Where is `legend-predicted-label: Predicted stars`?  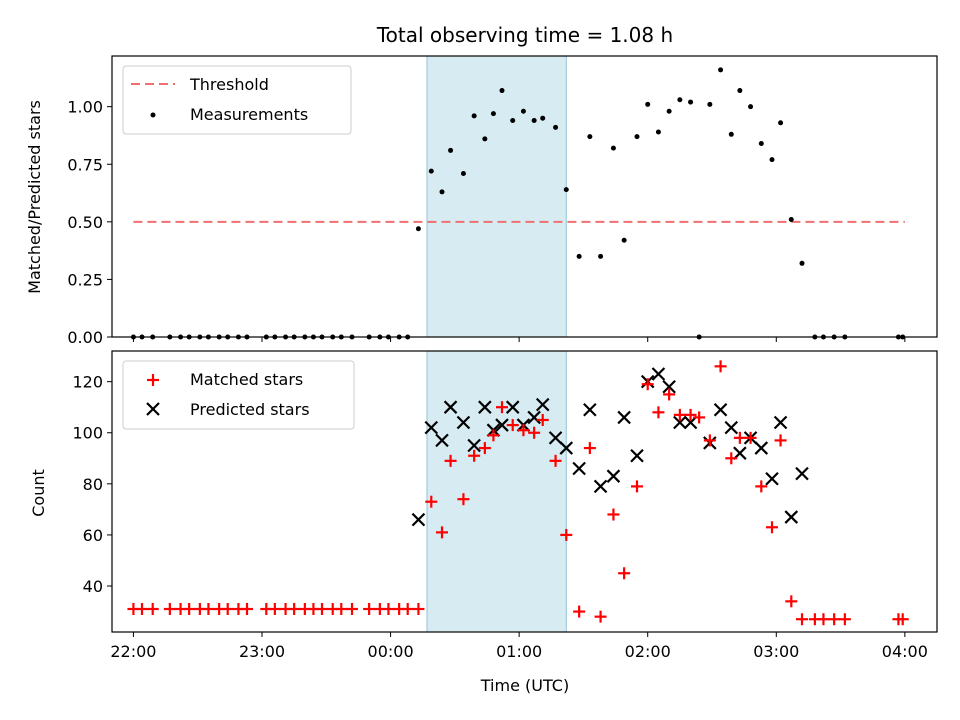 legend-predicted-label: Predicted stars is located at coordinates (250, 409).